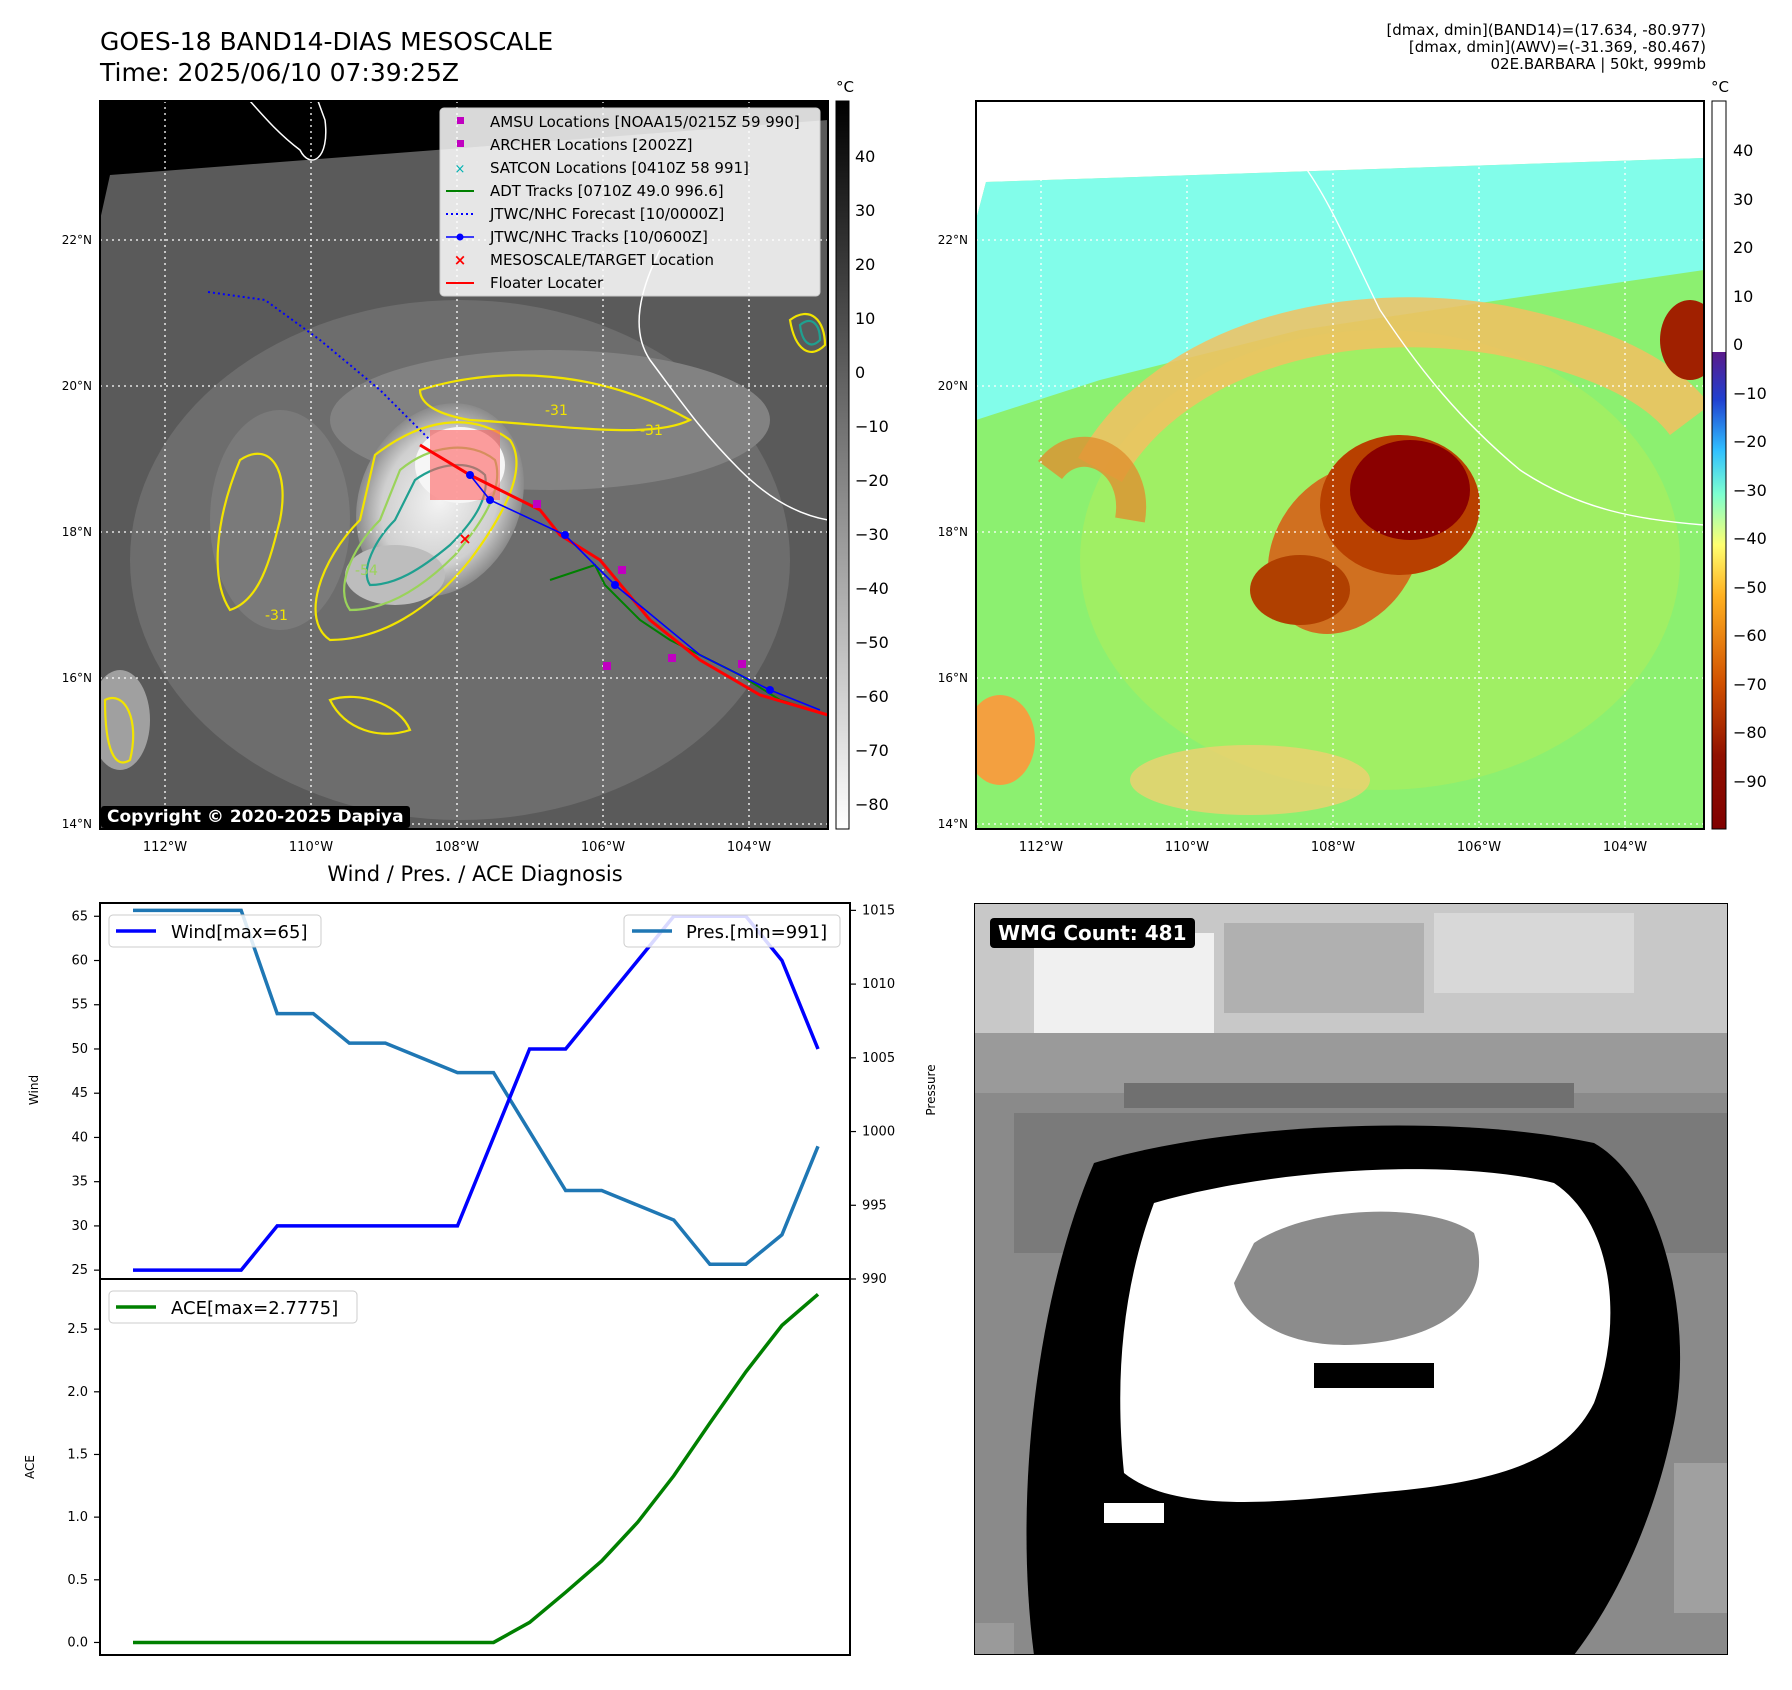 Image resolution: width=1792 pixels, height=1690 pixels. I want to click on ir-colorbar, so click(842, 465).